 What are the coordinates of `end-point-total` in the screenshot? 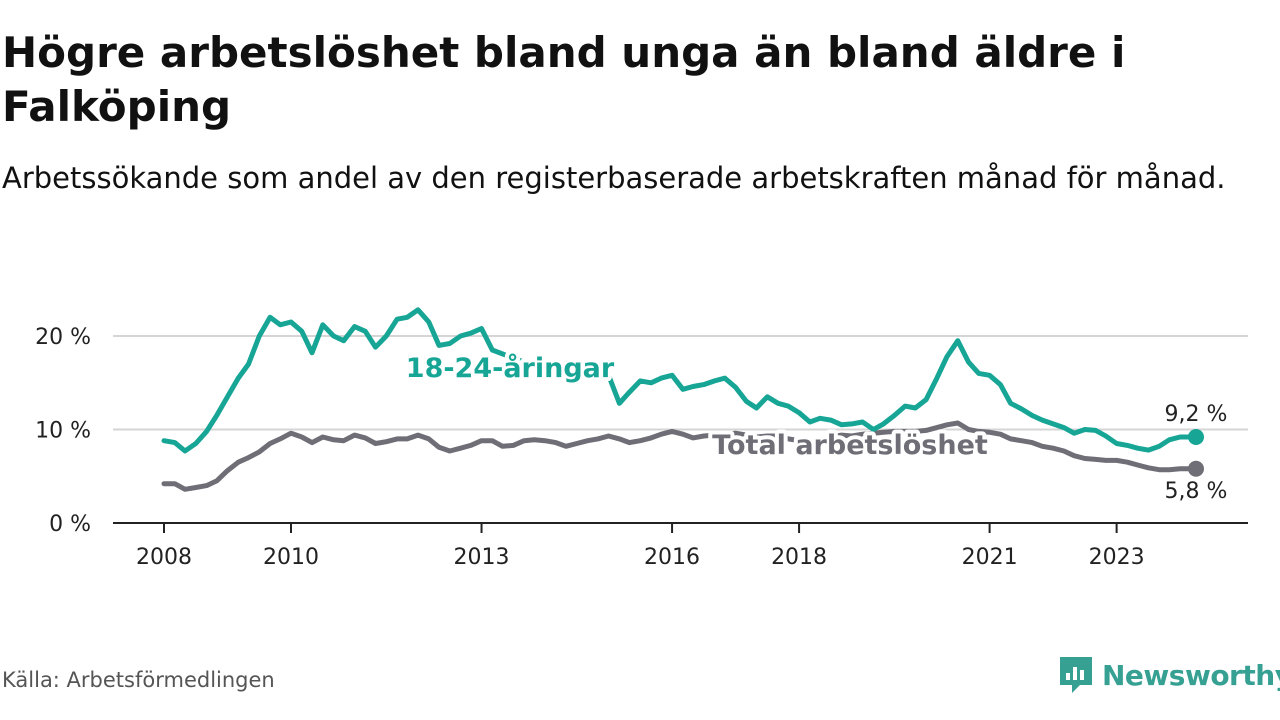 It's located at (1196, 468).